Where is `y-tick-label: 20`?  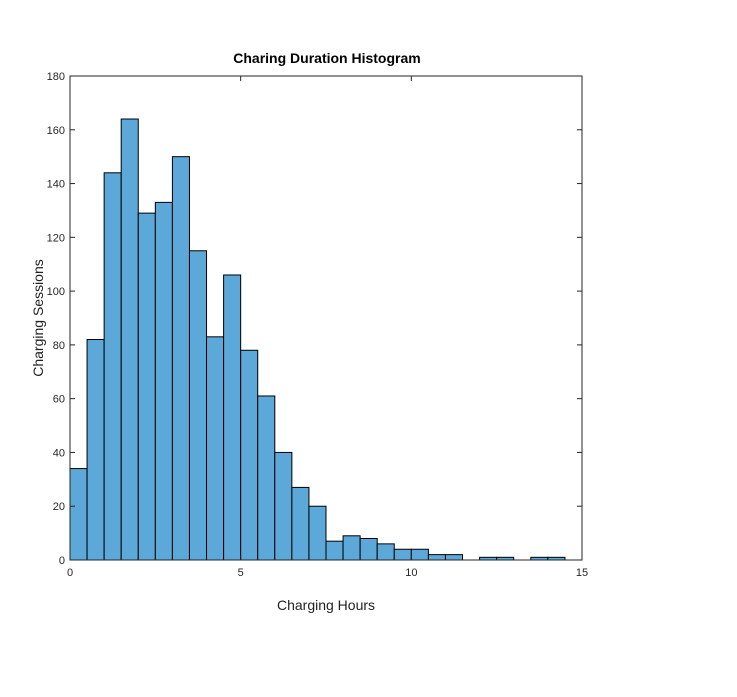
y-tick-label: 20 is located at coordinates (59, 507).